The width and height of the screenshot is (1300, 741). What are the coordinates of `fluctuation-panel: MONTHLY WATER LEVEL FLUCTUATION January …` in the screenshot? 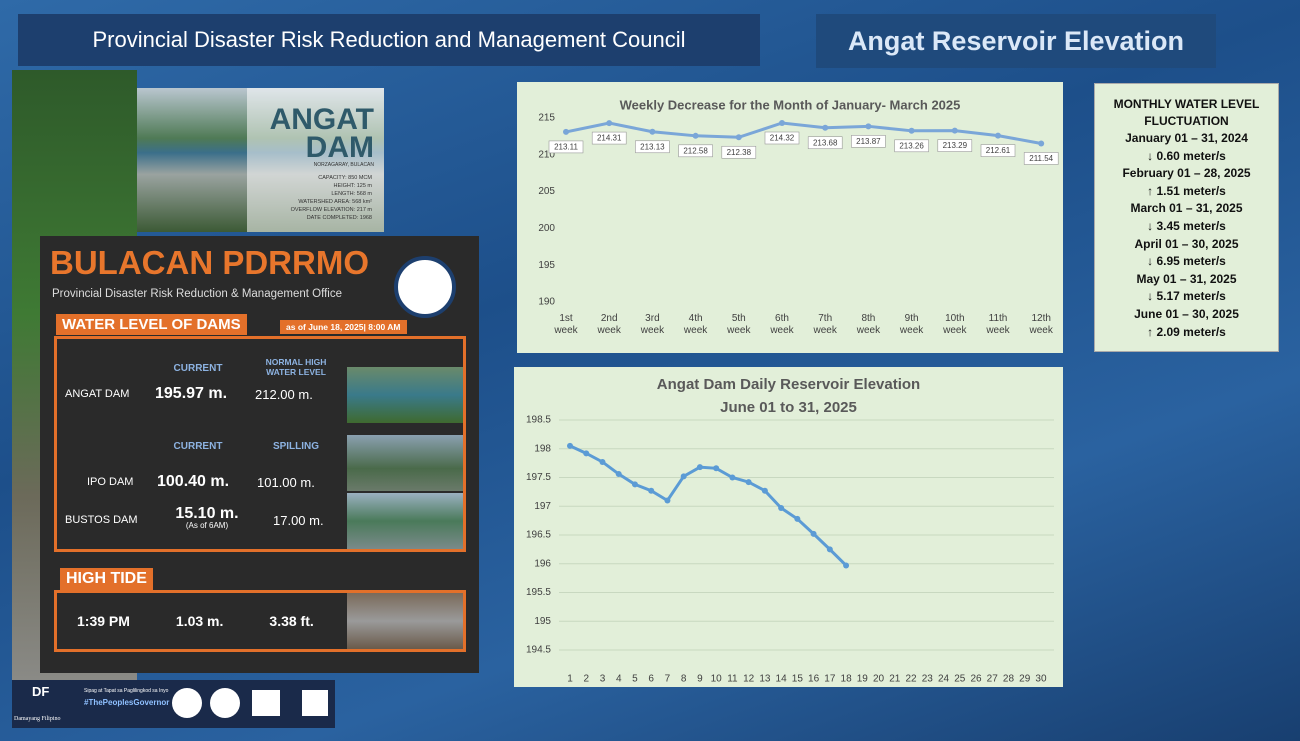 It's located at (1186, 217).